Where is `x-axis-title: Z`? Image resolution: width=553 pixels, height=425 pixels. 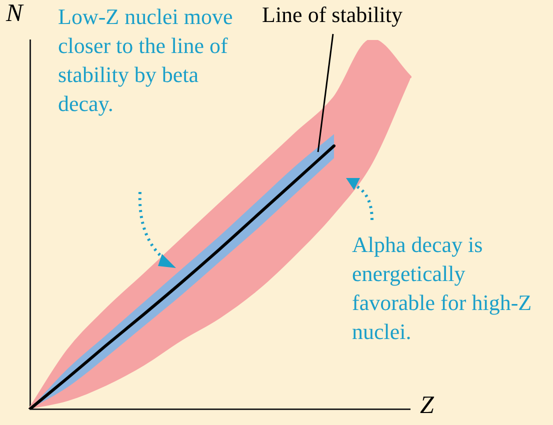 x-axis-title: Z is located at coordinates (427, 406).